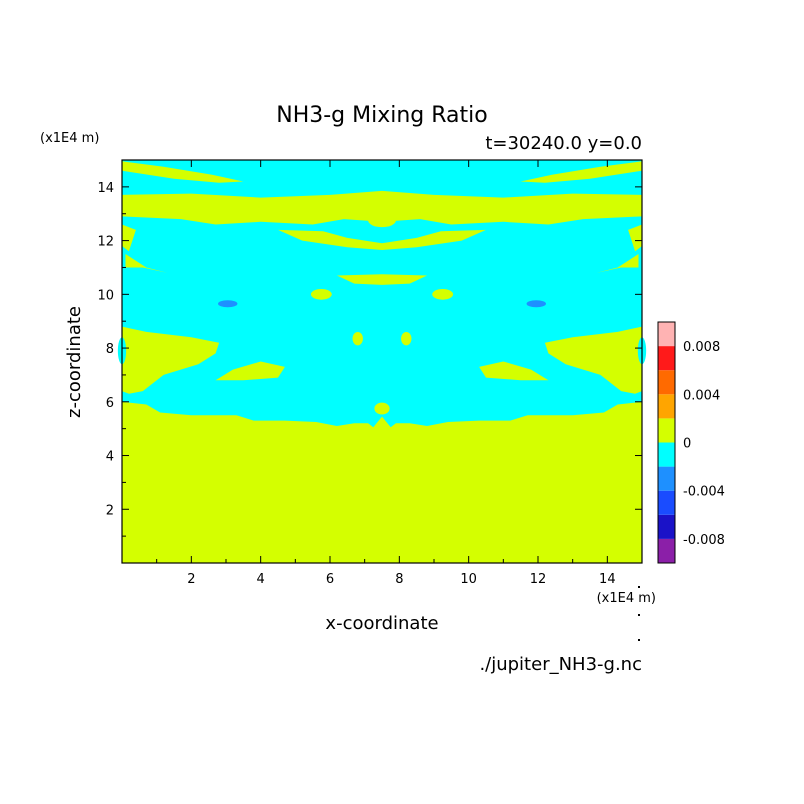  I want to click on x-tick-label: 14, so click(607, 579).